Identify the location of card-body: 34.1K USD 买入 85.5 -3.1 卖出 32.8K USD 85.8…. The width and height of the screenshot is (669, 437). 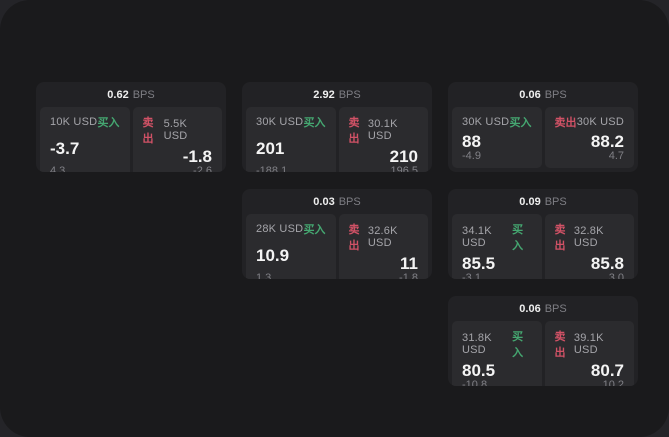
(543, 246).